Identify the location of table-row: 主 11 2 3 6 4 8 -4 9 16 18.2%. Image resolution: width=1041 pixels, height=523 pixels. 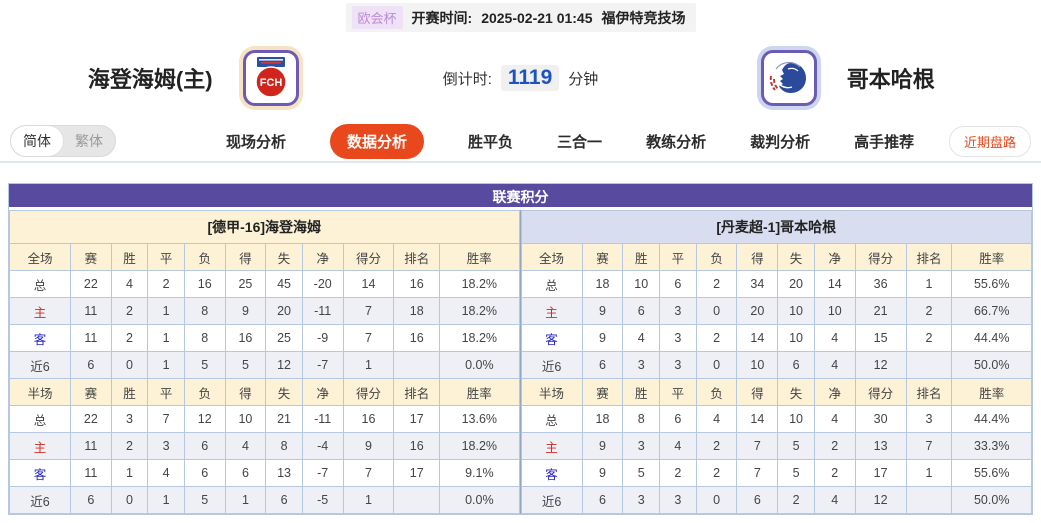
(264, 446).